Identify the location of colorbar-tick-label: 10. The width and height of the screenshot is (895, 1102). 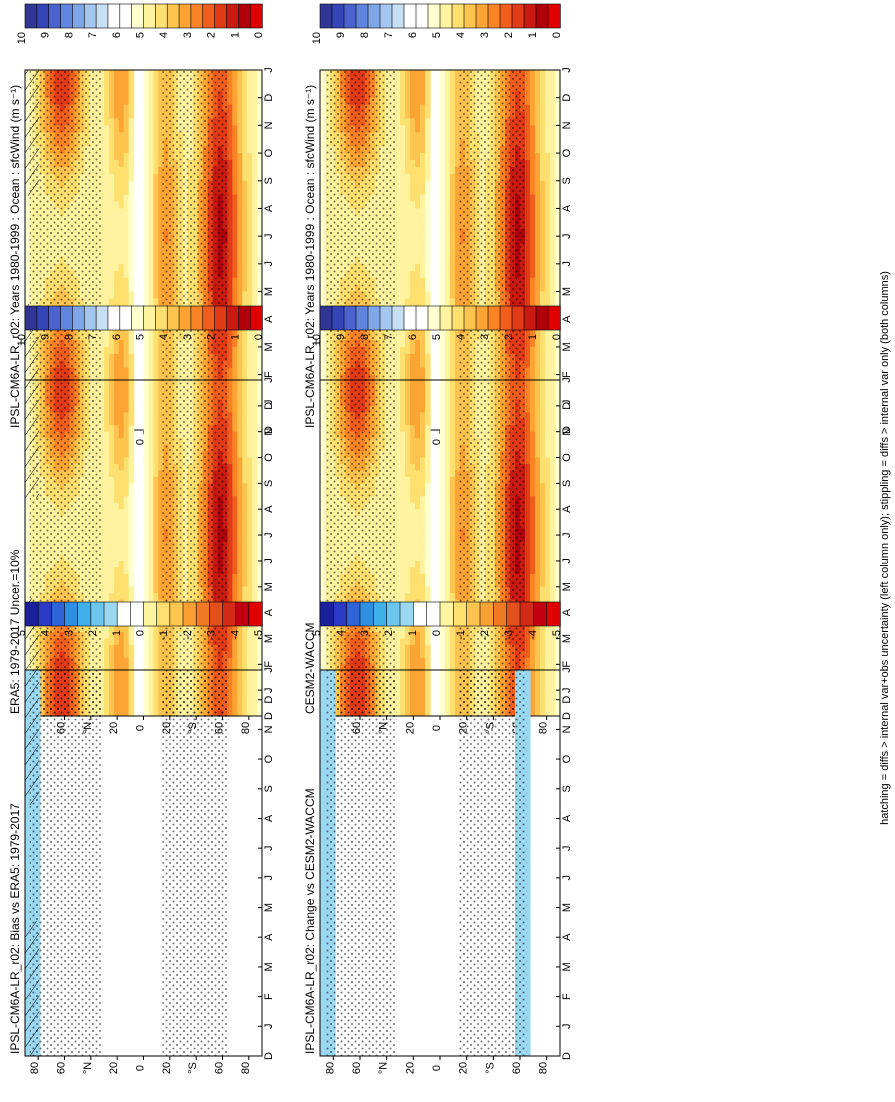
(22, 340).